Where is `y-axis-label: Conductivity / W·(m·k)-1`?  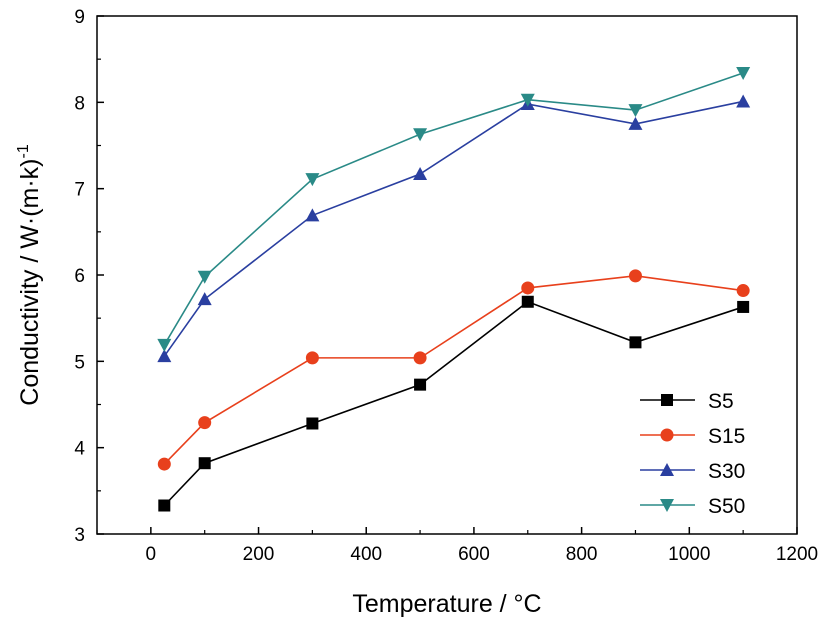 y-axis-label: Conductivity / W·(m·k)-1 is located at coordinates (29, 275).